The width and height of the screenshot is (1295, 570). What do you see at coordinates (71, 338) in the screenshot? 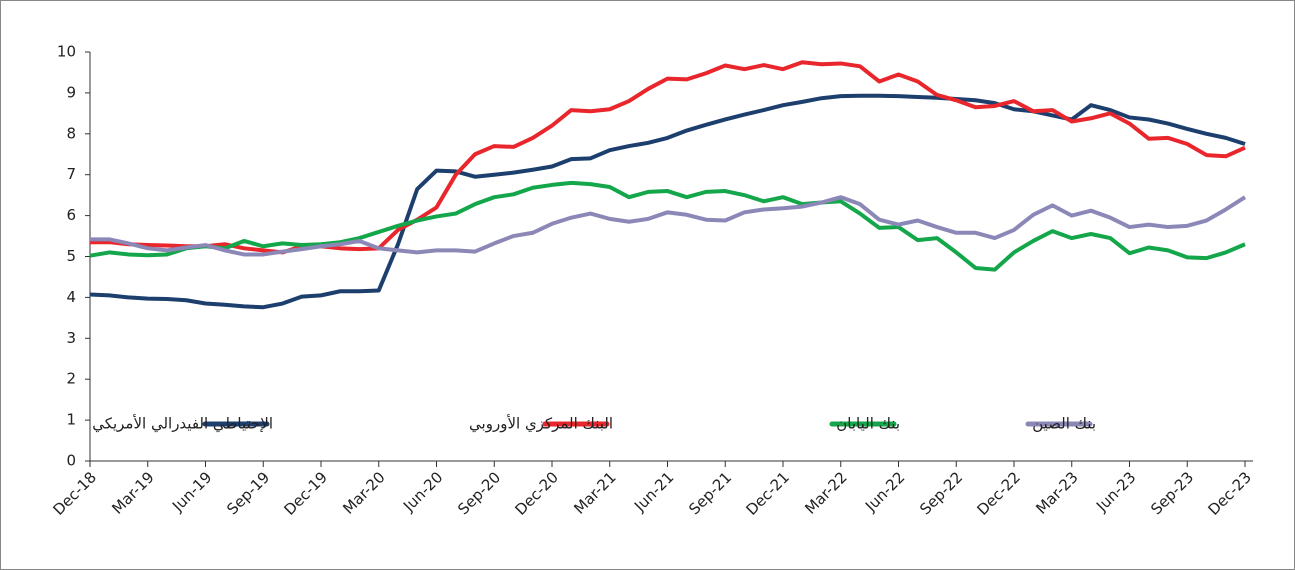
I see `y-tick-label: 3` at bounding box center [71, 338].